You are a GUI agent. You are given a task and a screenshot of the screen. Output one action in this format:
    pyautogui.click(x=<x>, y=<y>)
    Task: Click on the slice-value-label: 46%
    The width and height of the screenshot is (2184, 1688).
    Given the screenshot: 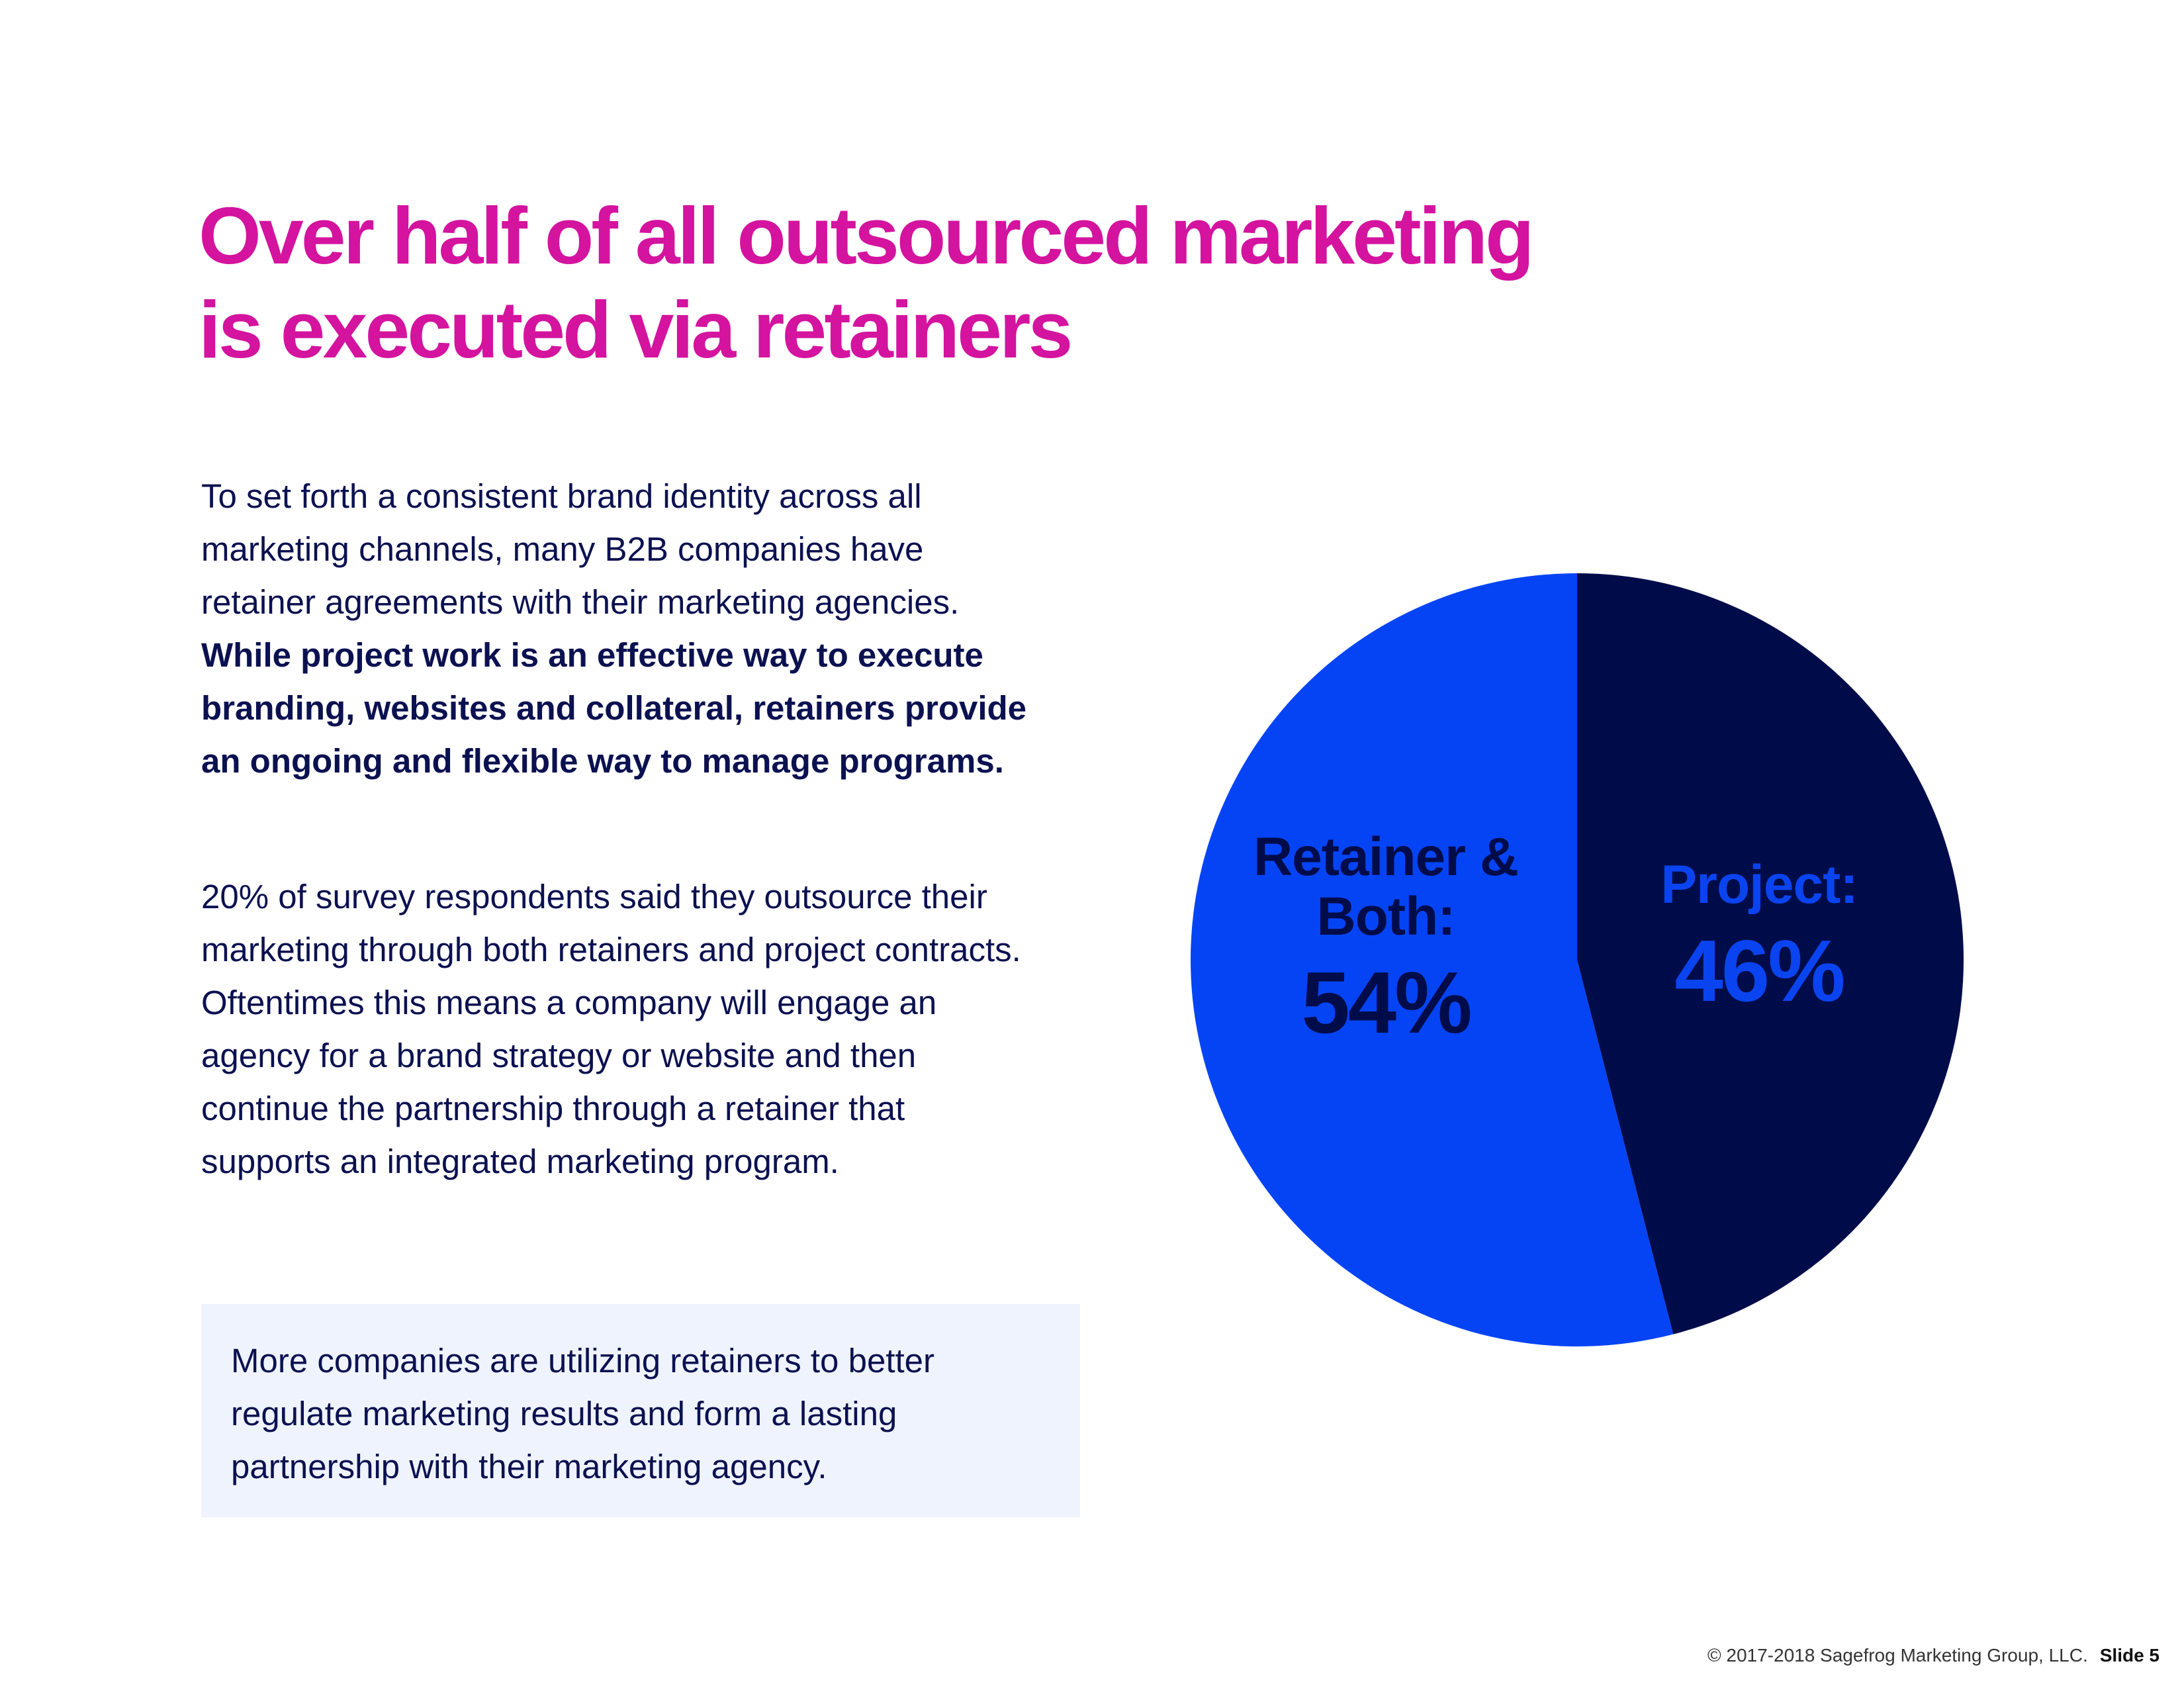 What is the action you would take?
    pyautogui.click(x=1760, y=970)
    